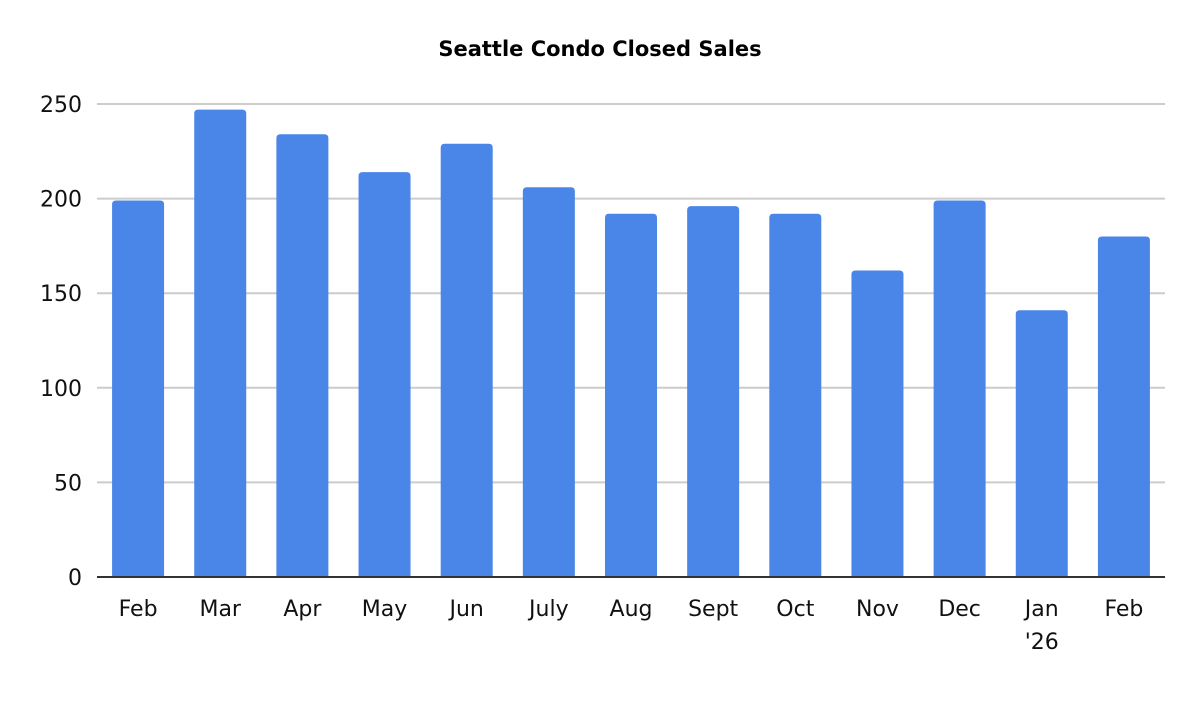  What do you see at coordinates (466, 609) in the screenshot?
I see `x-tick-label: Jun` at bounding box center [466, 609].